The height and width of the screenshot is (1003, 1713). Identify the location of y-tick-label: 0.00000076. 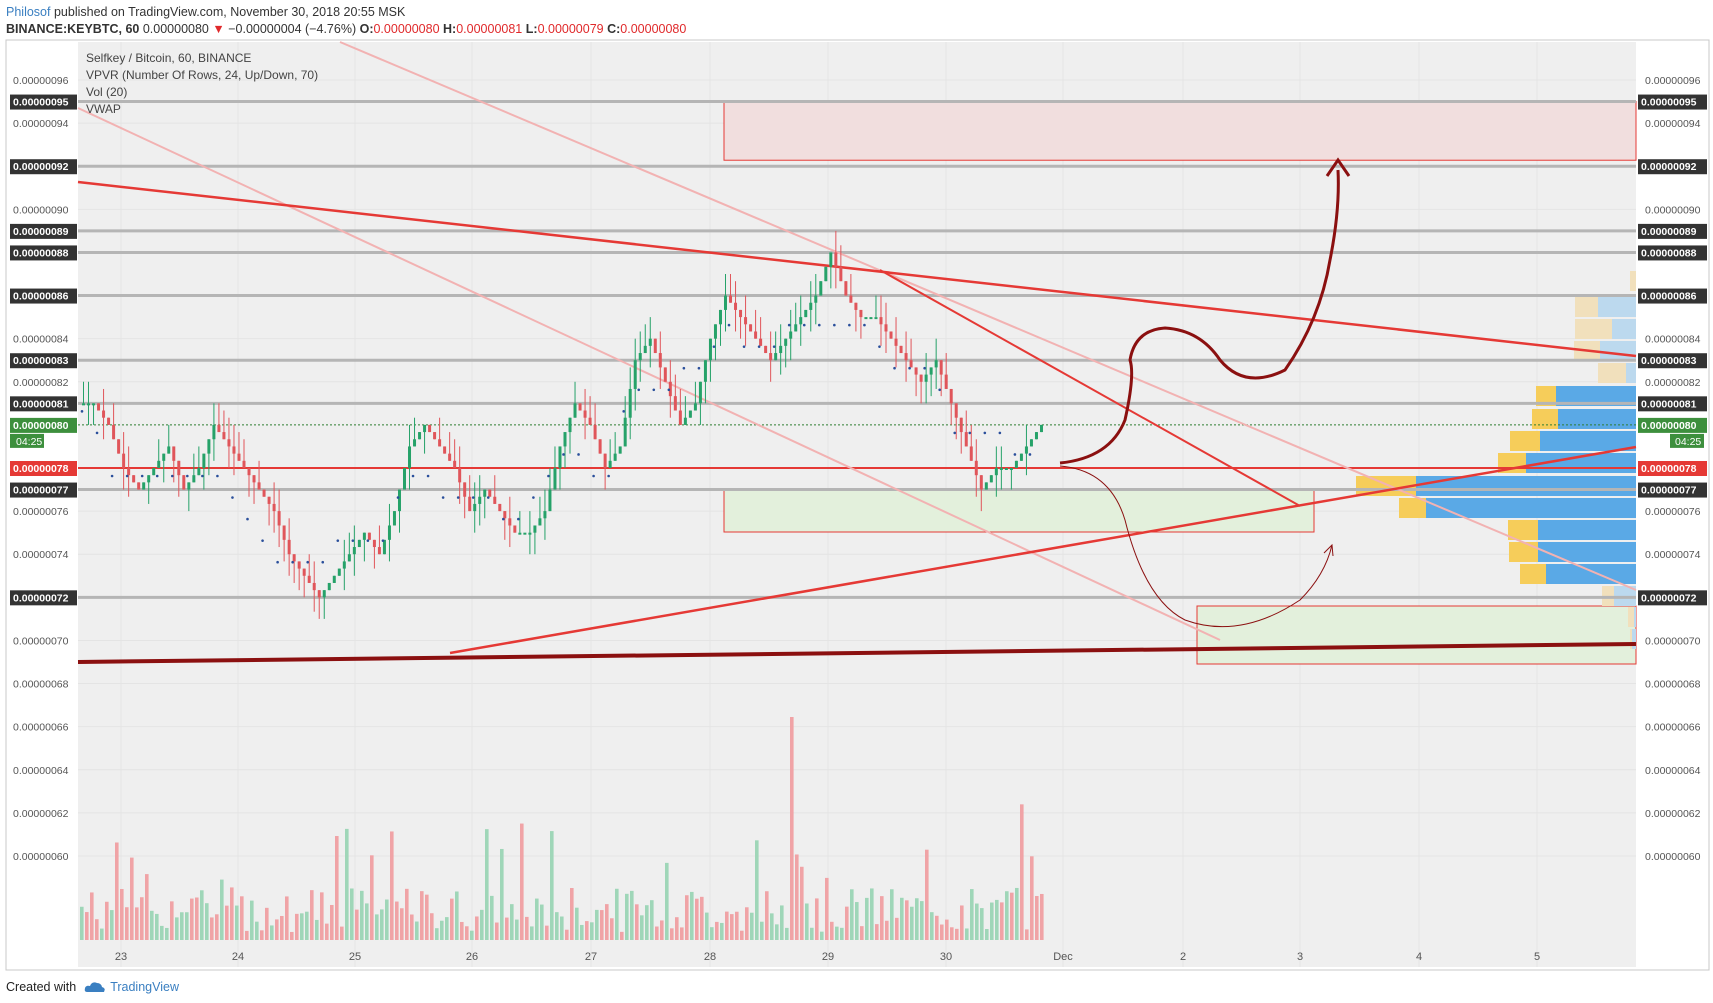
(1673, 512).